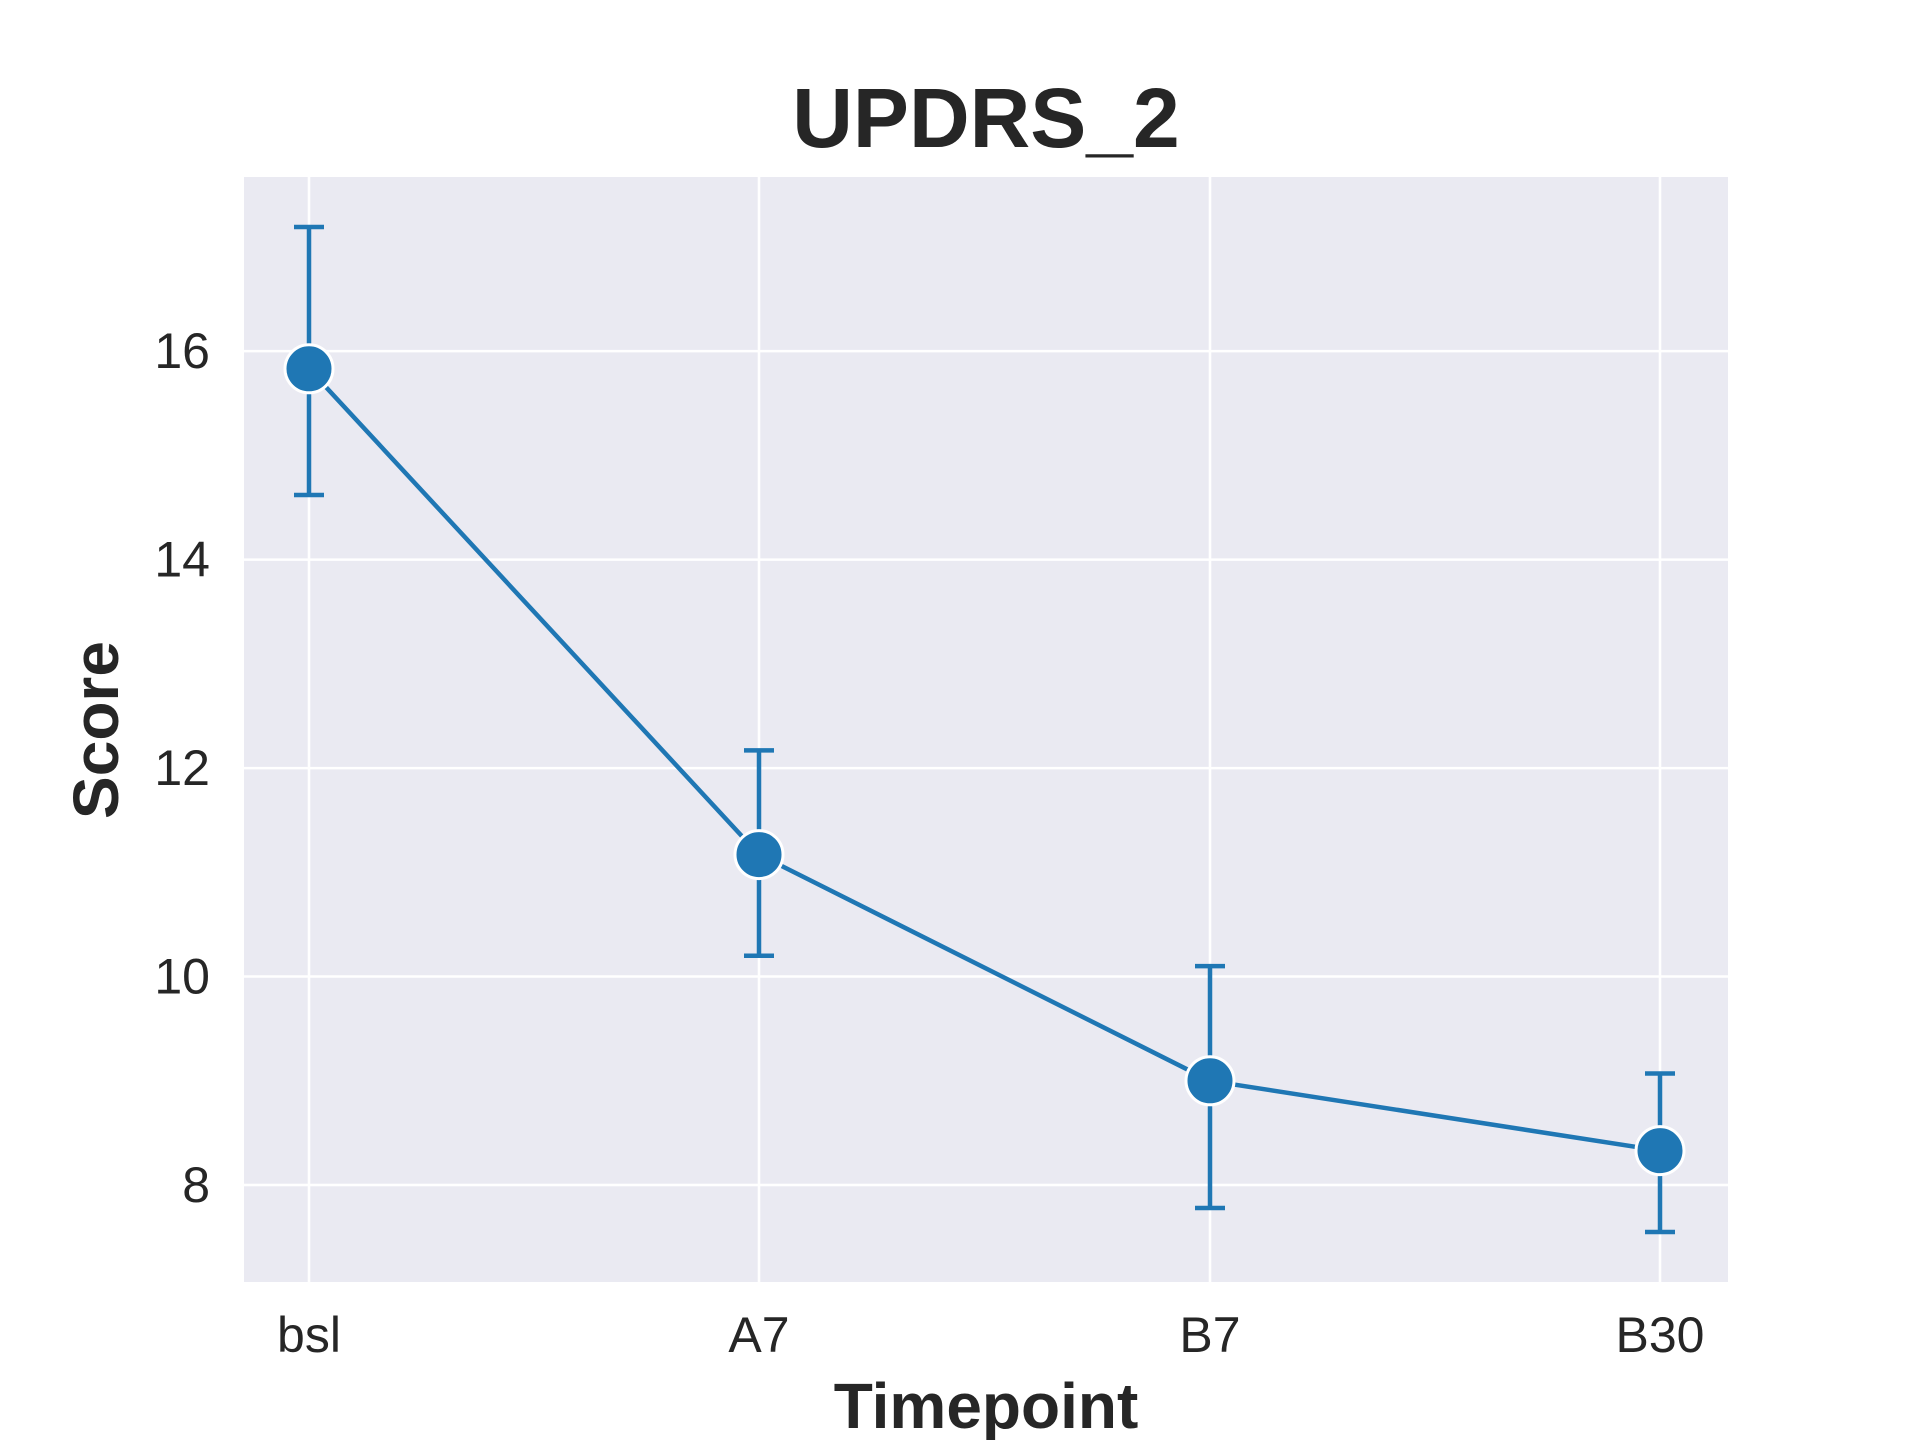  I want to click on x-tick-label: B30, so click(1660, 1335).